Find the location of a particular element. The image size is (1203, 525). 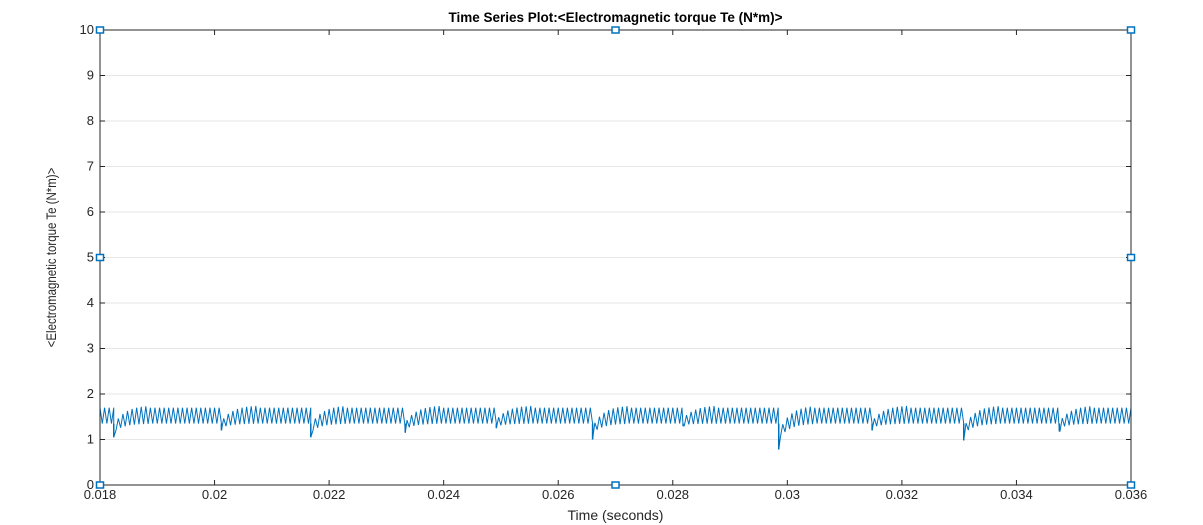

x-axis-label: Time (seconds) is located at coordinates (616, 515).